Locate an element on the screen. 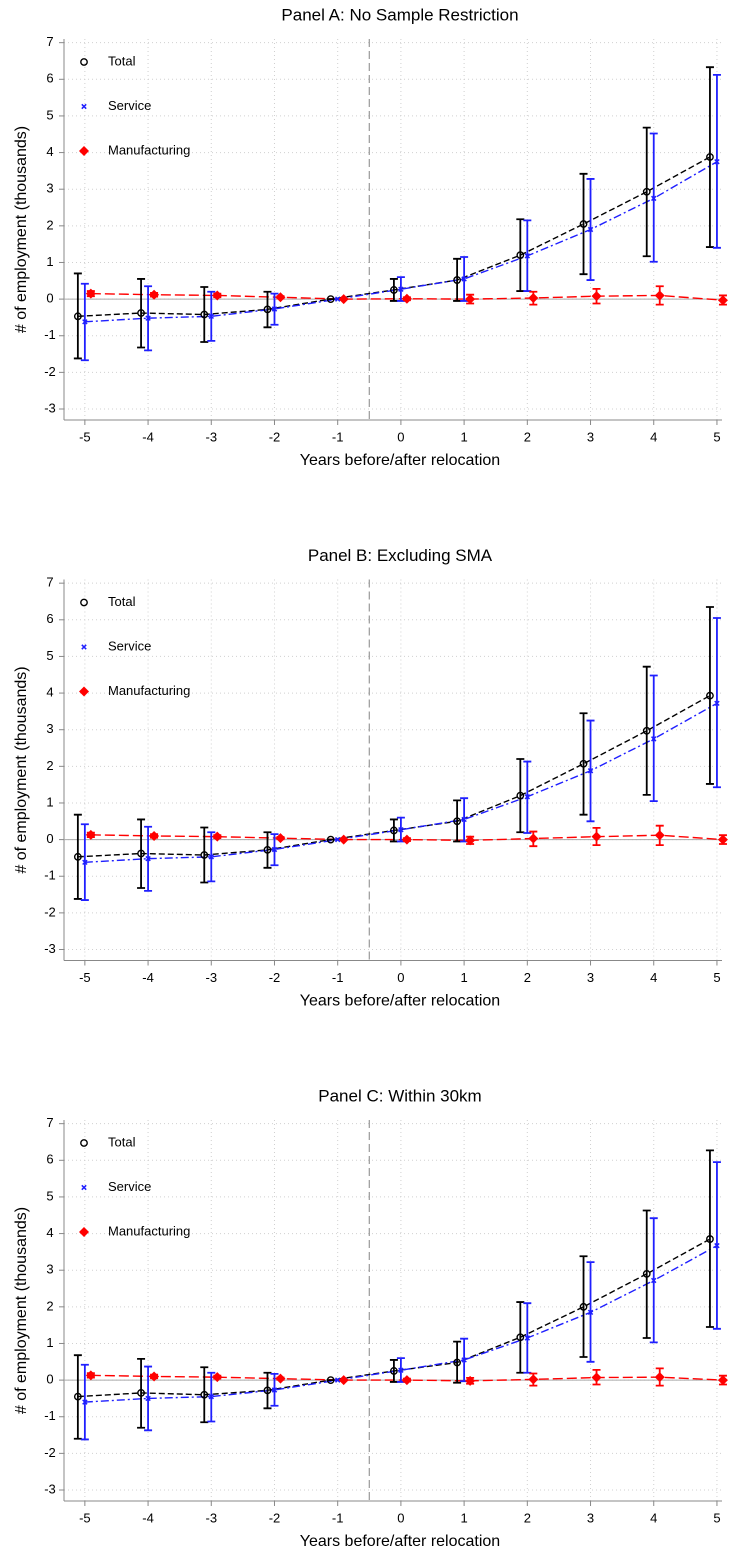 This screenshot has height=1553, width=729. x-tick-label: -2 is located at coordinates (275, 436).